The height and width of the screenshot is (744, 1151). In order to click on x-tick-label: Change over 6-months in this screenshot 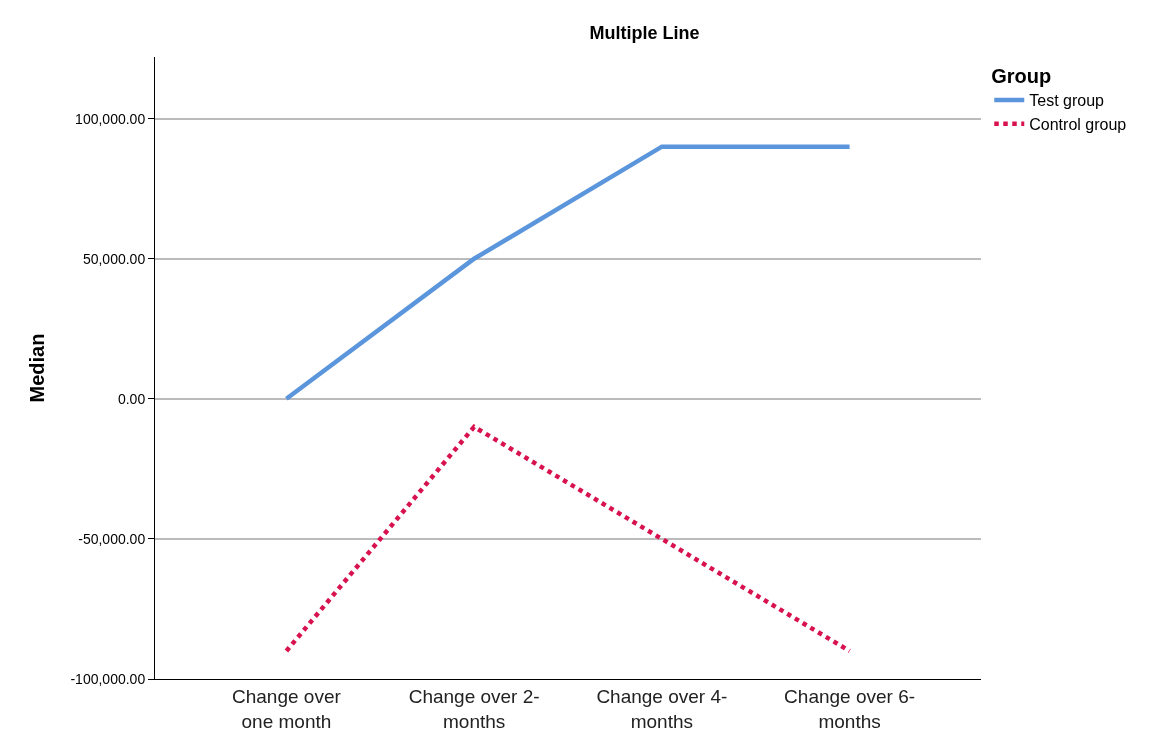, I will do `click(850, 708)`.